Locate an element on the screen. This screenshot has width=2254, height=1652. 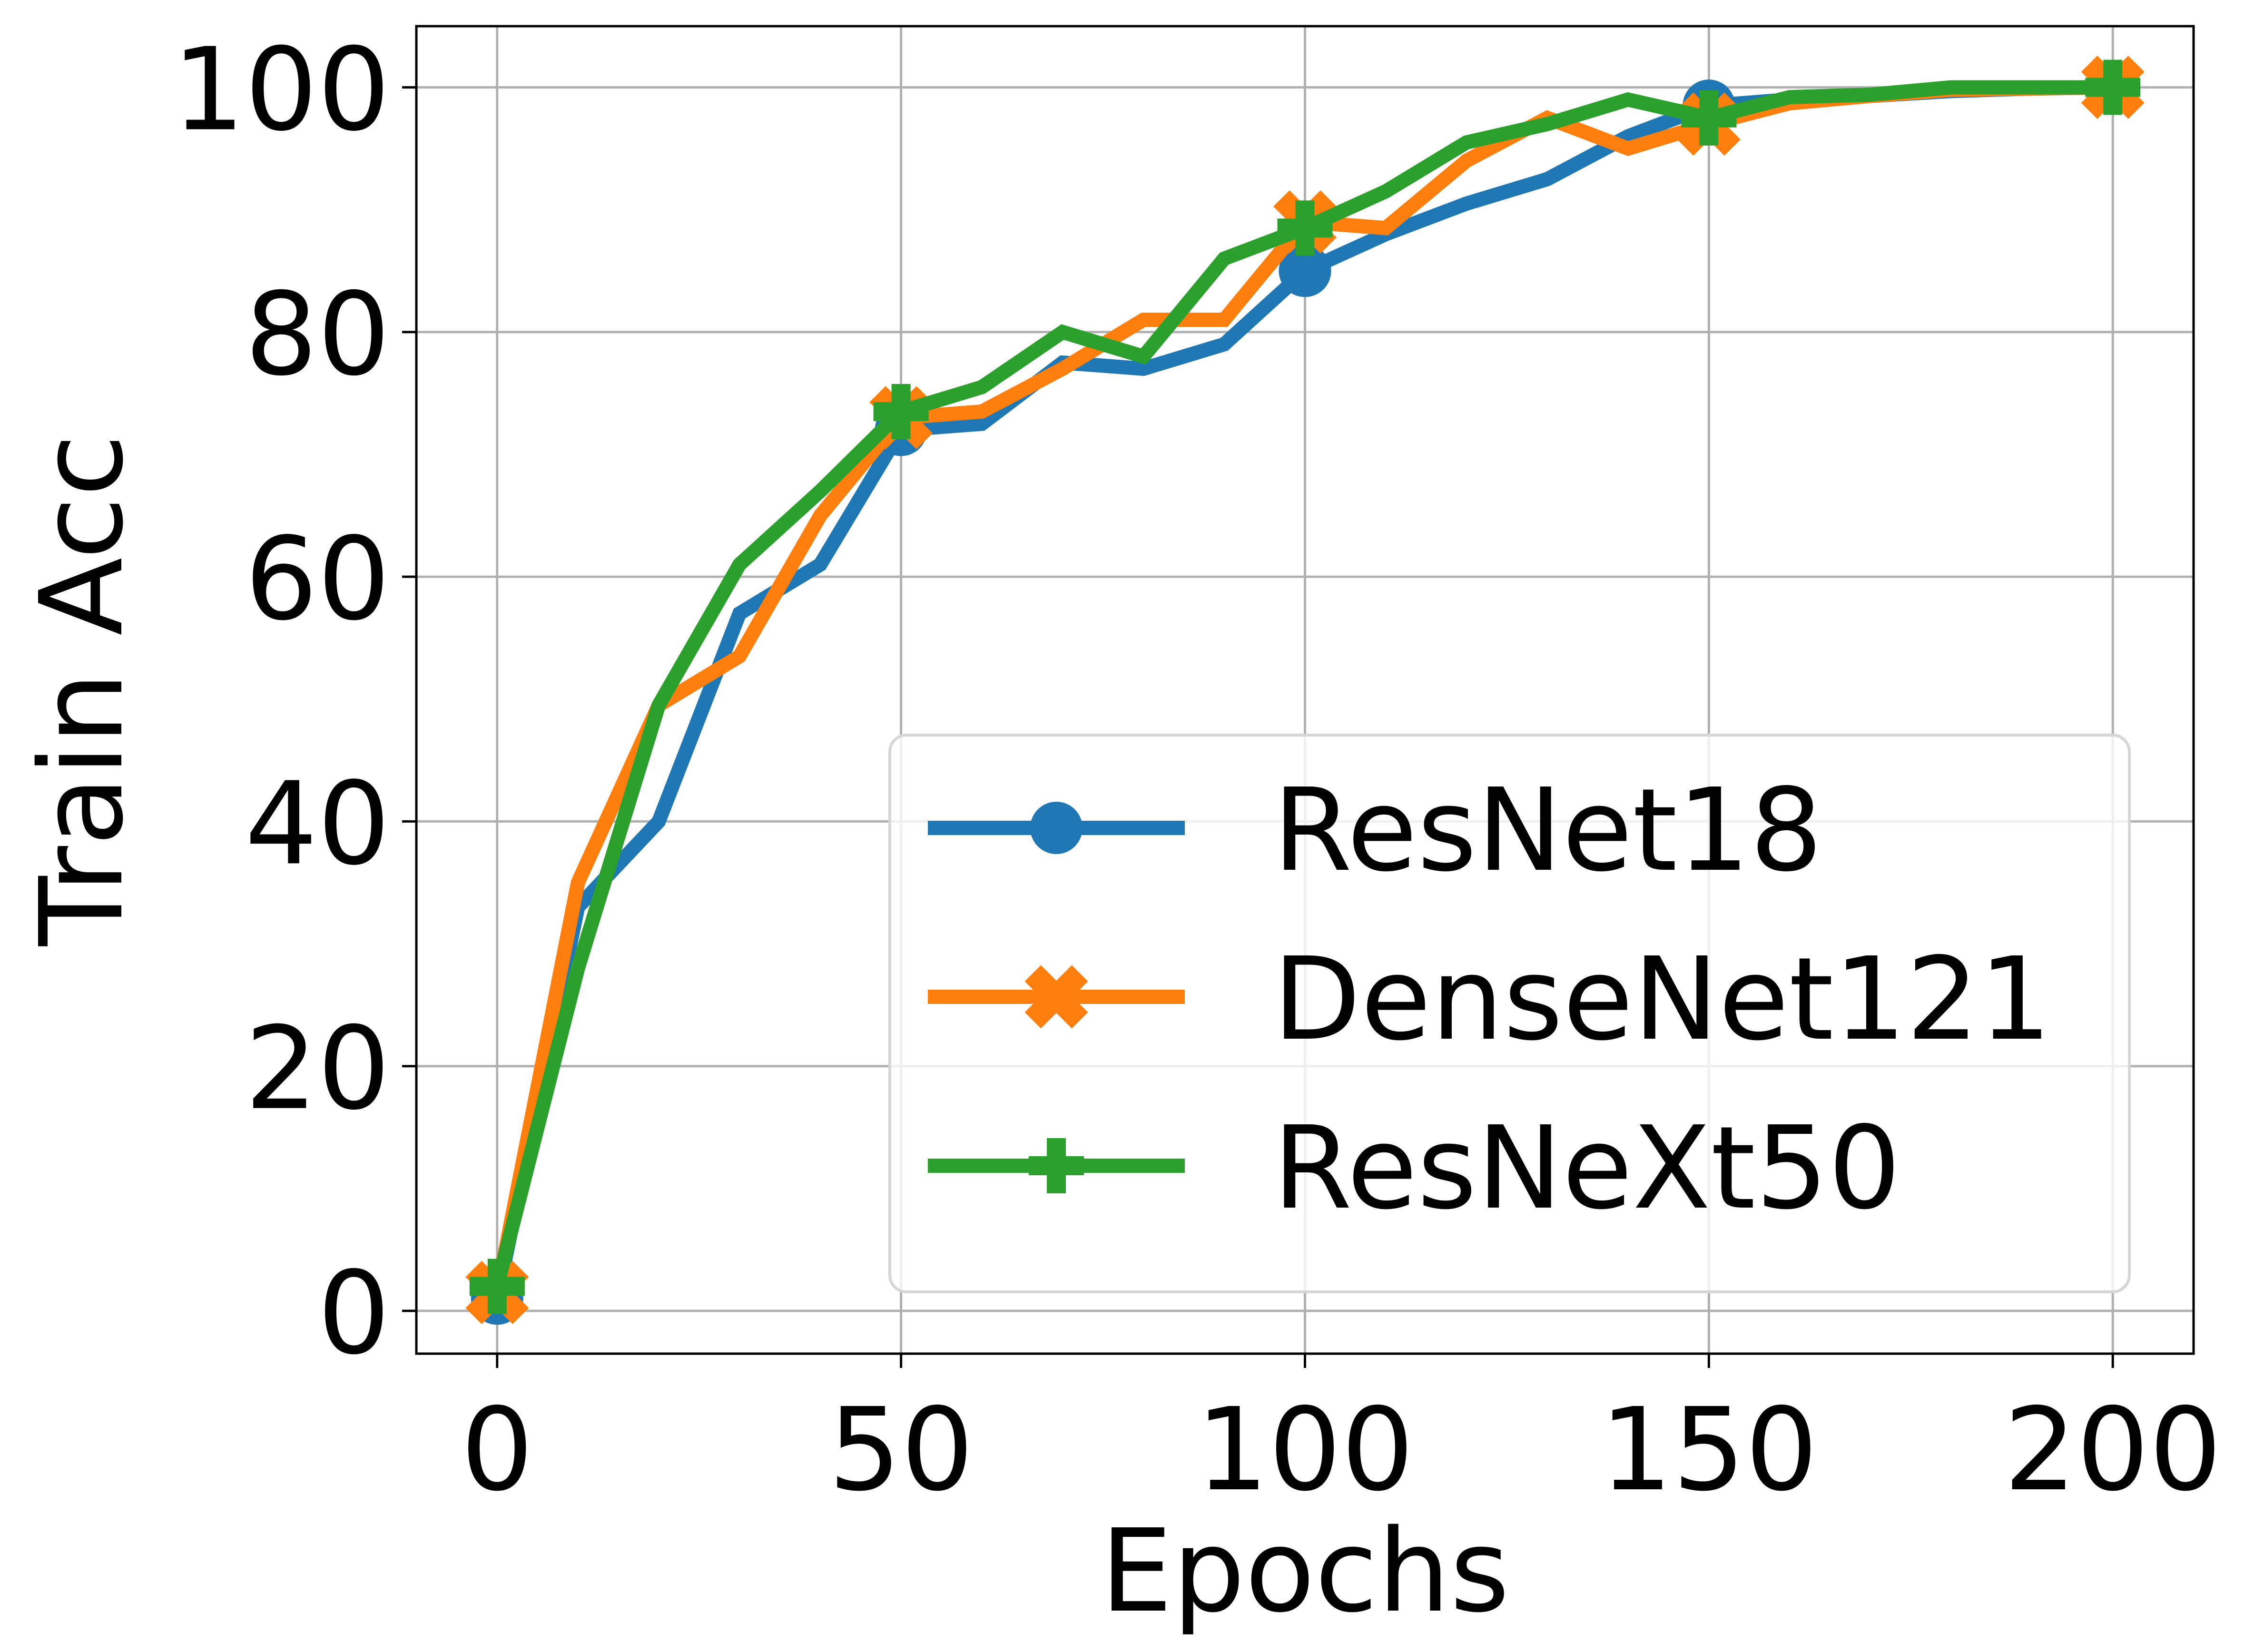
x-tick-label: 50 is located at coordinates (901, 1449).